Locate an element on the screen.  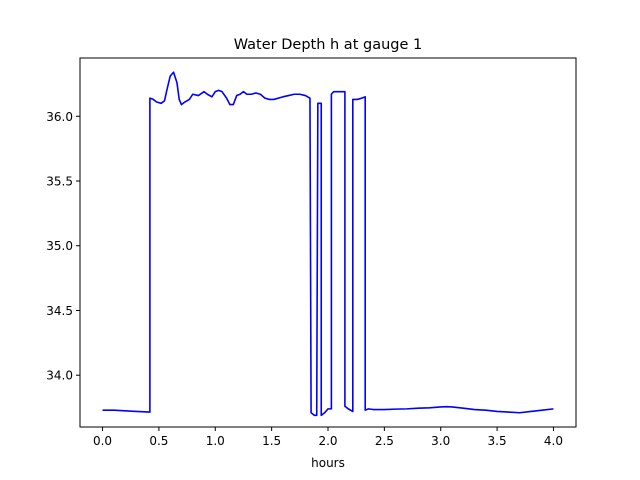
y-tick-label: 35.5 is located at coordinates (59, 182).